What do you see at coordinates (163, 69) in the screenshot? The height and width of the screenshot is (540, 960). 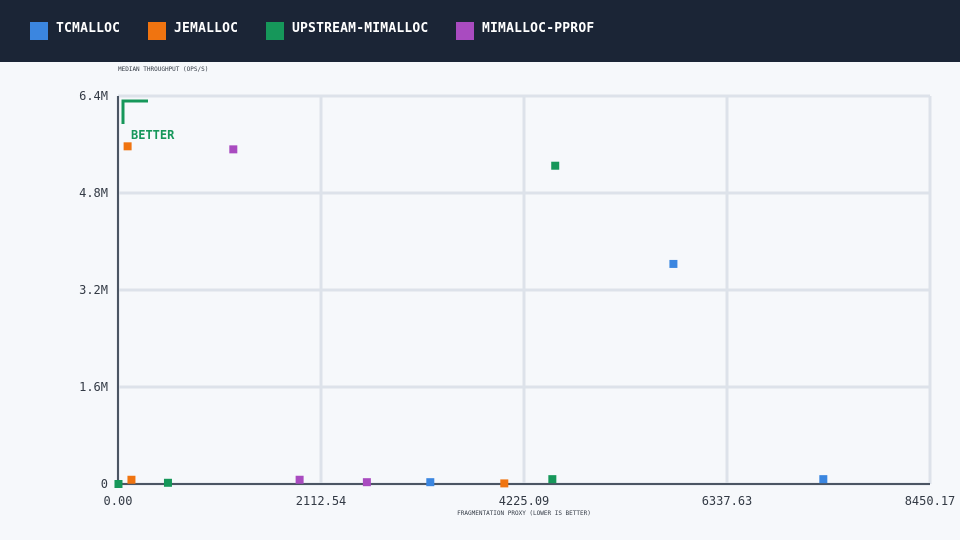 I see `y-axis-title: MEDIAN THROUGHPUT (OPS/S)` at bounding box center [163, 69].